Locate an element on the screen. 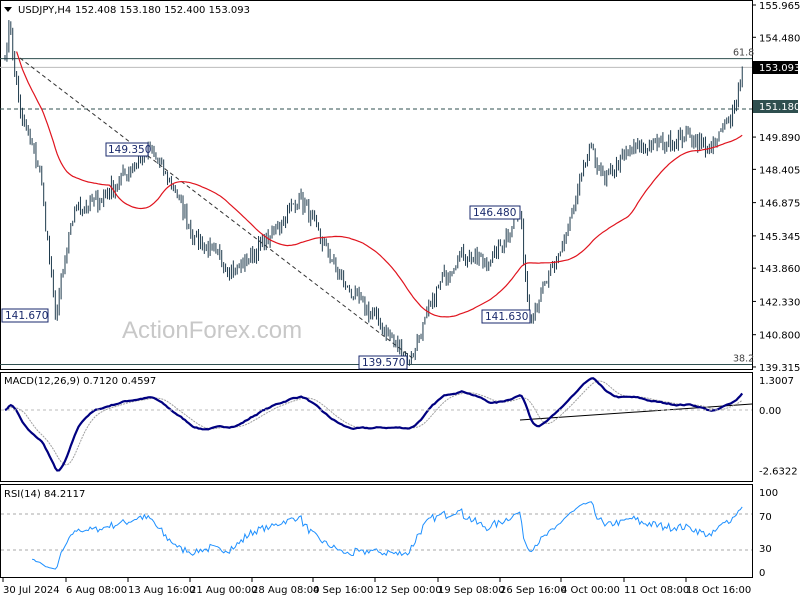 The height and width of the screenshot is (600, 800). price-tick-label: 145.345 is located at coordinates (779, 237).